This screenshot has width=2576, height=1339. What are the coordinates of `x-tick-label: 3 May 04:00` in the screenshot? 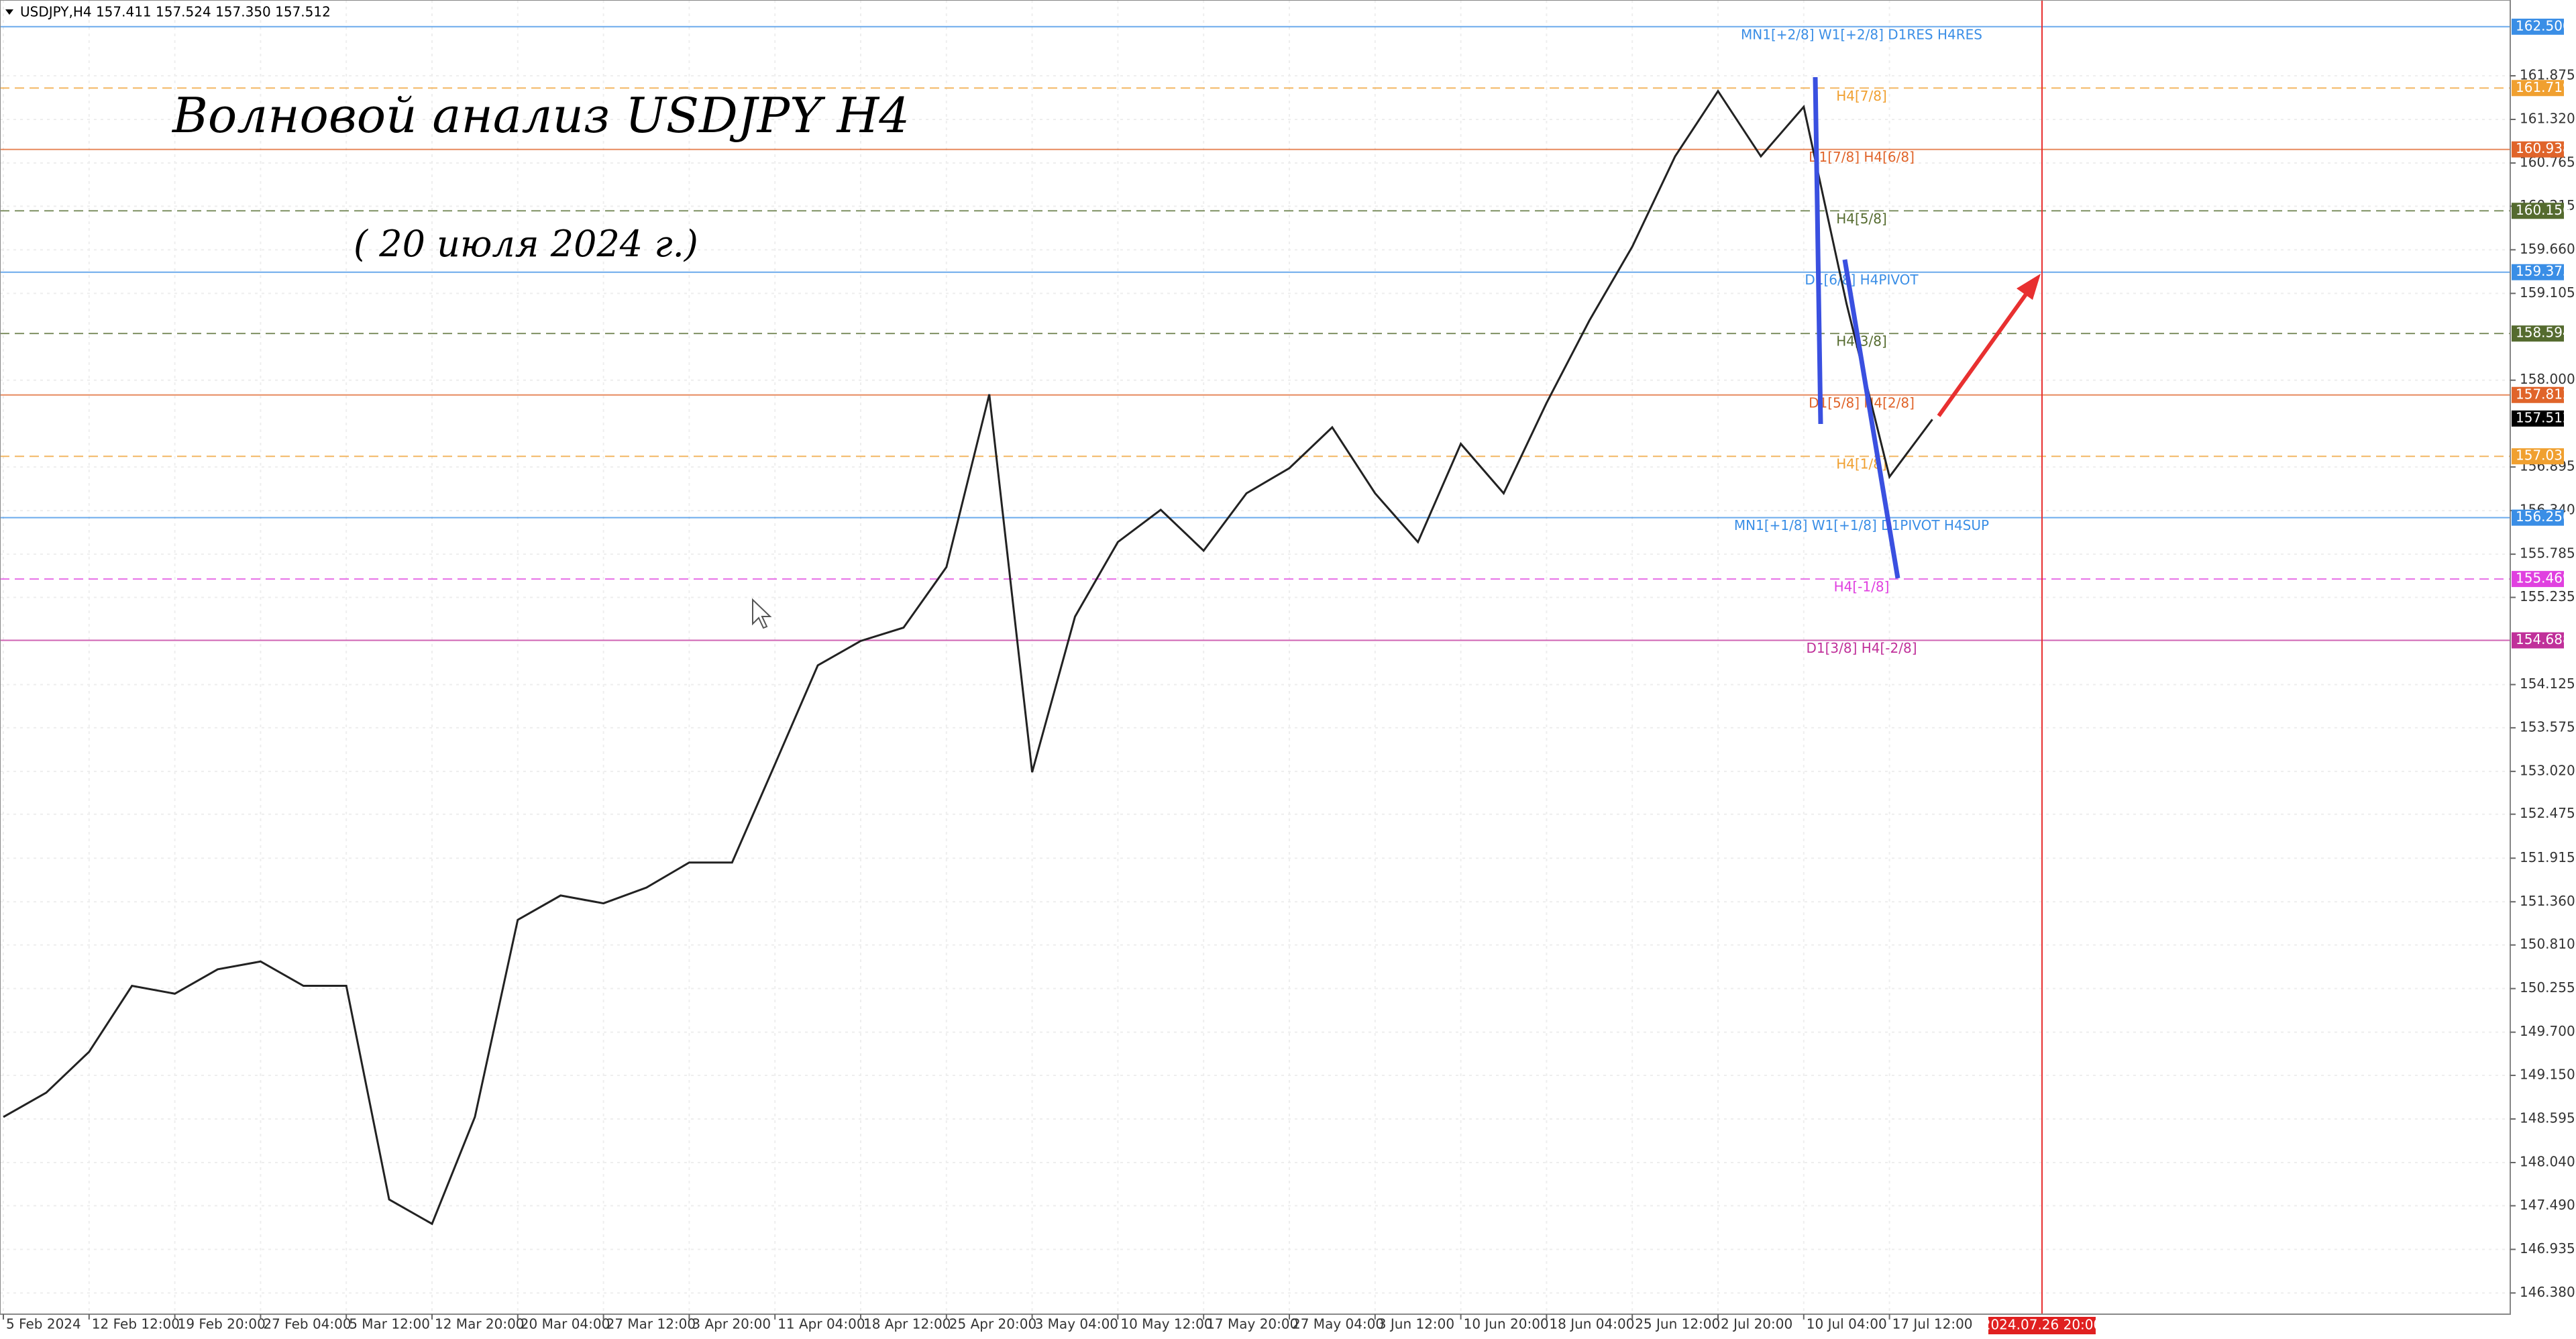 It's located at (1076, 1324).